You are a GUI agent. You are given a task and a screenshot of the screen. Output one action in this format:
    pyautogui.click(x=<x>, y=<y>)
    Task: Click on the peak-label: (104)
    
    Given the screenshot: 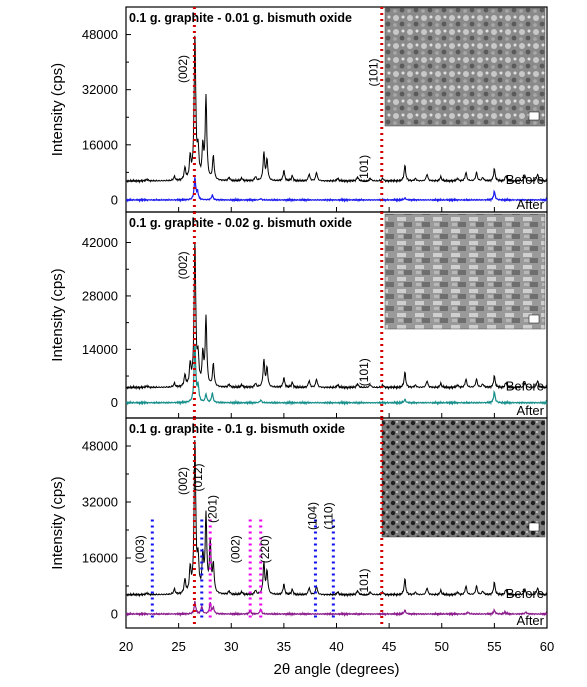 What is the action you would take?
    pyautogui.click(x=313, y=516)
    